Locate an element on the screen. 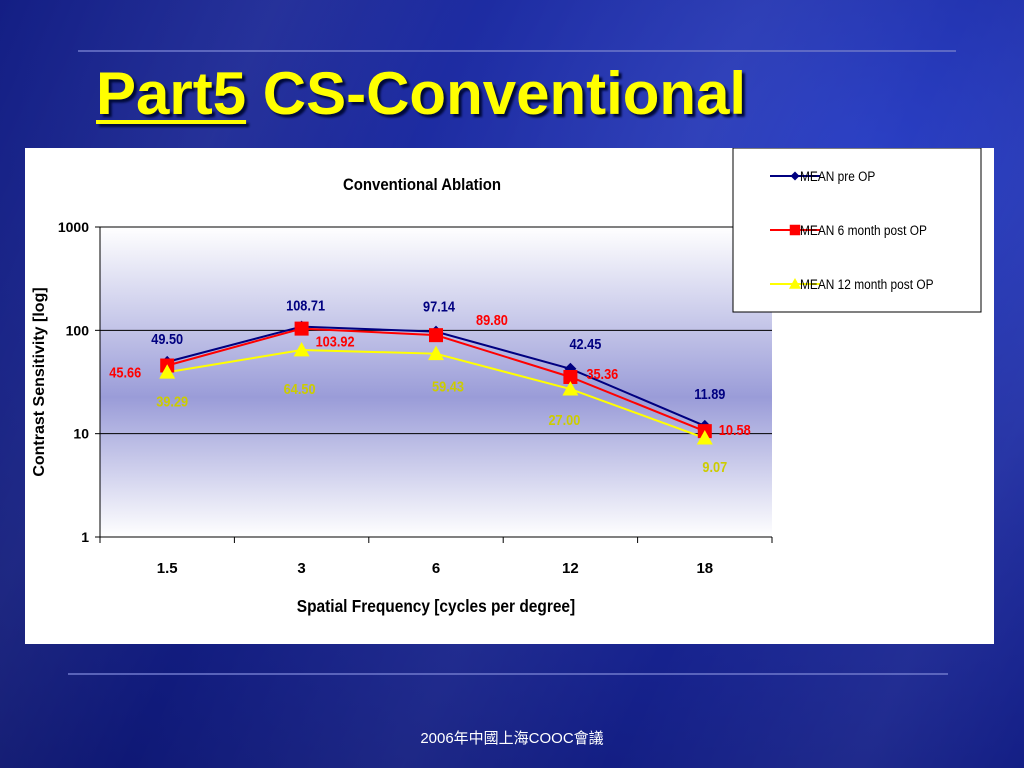  data-label: 39.29 is located at coordinates (172, 400).